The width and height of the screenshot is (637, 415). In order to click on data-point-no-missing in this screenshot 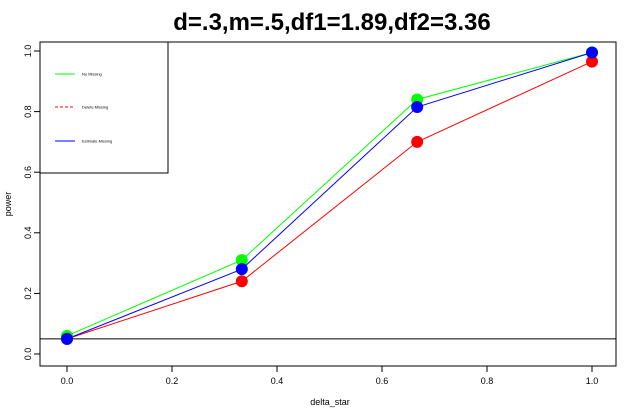, I will do `click(241, 260)`.